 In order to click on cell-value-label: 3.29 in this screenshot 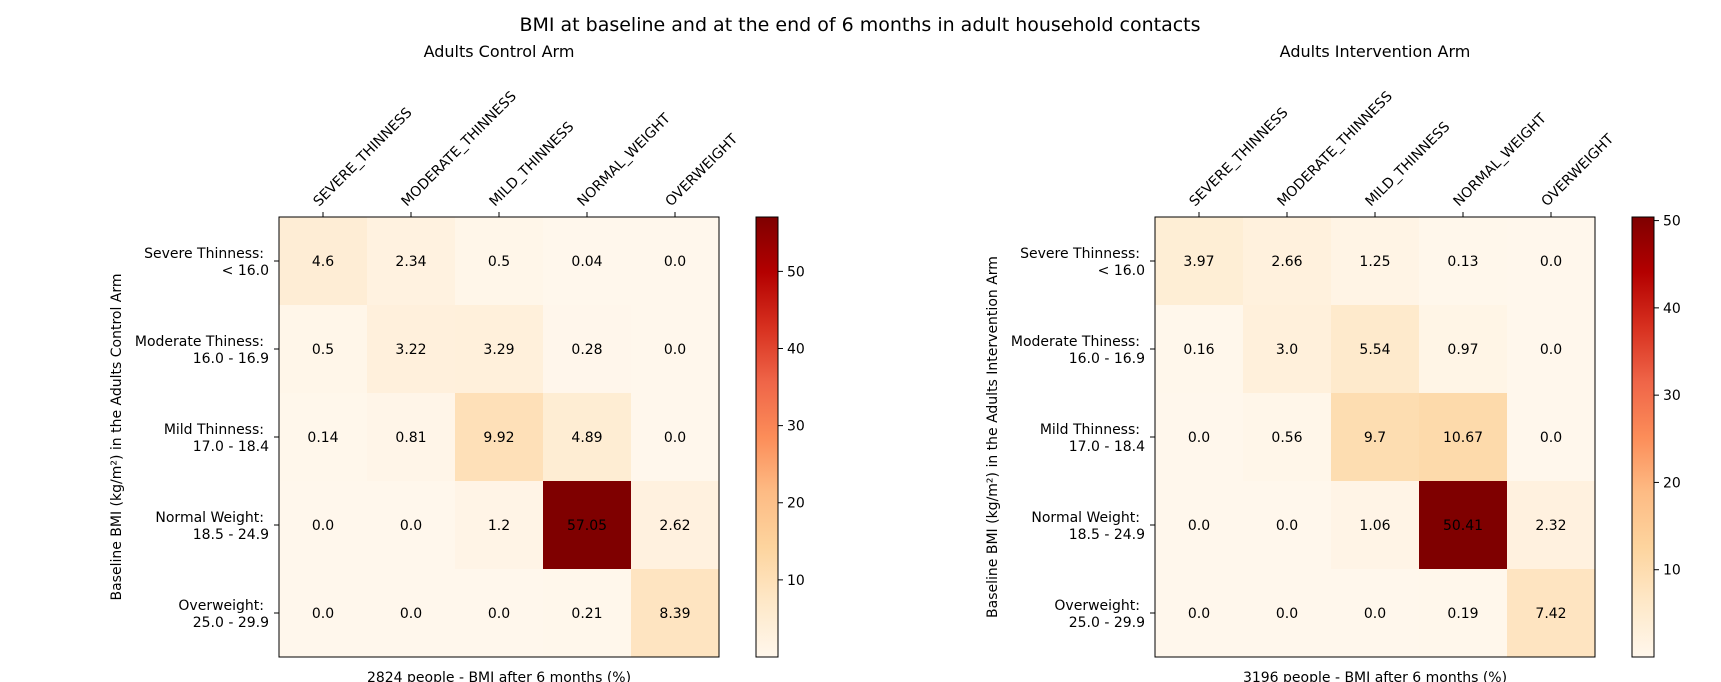, I will do `click(498, 350)`.